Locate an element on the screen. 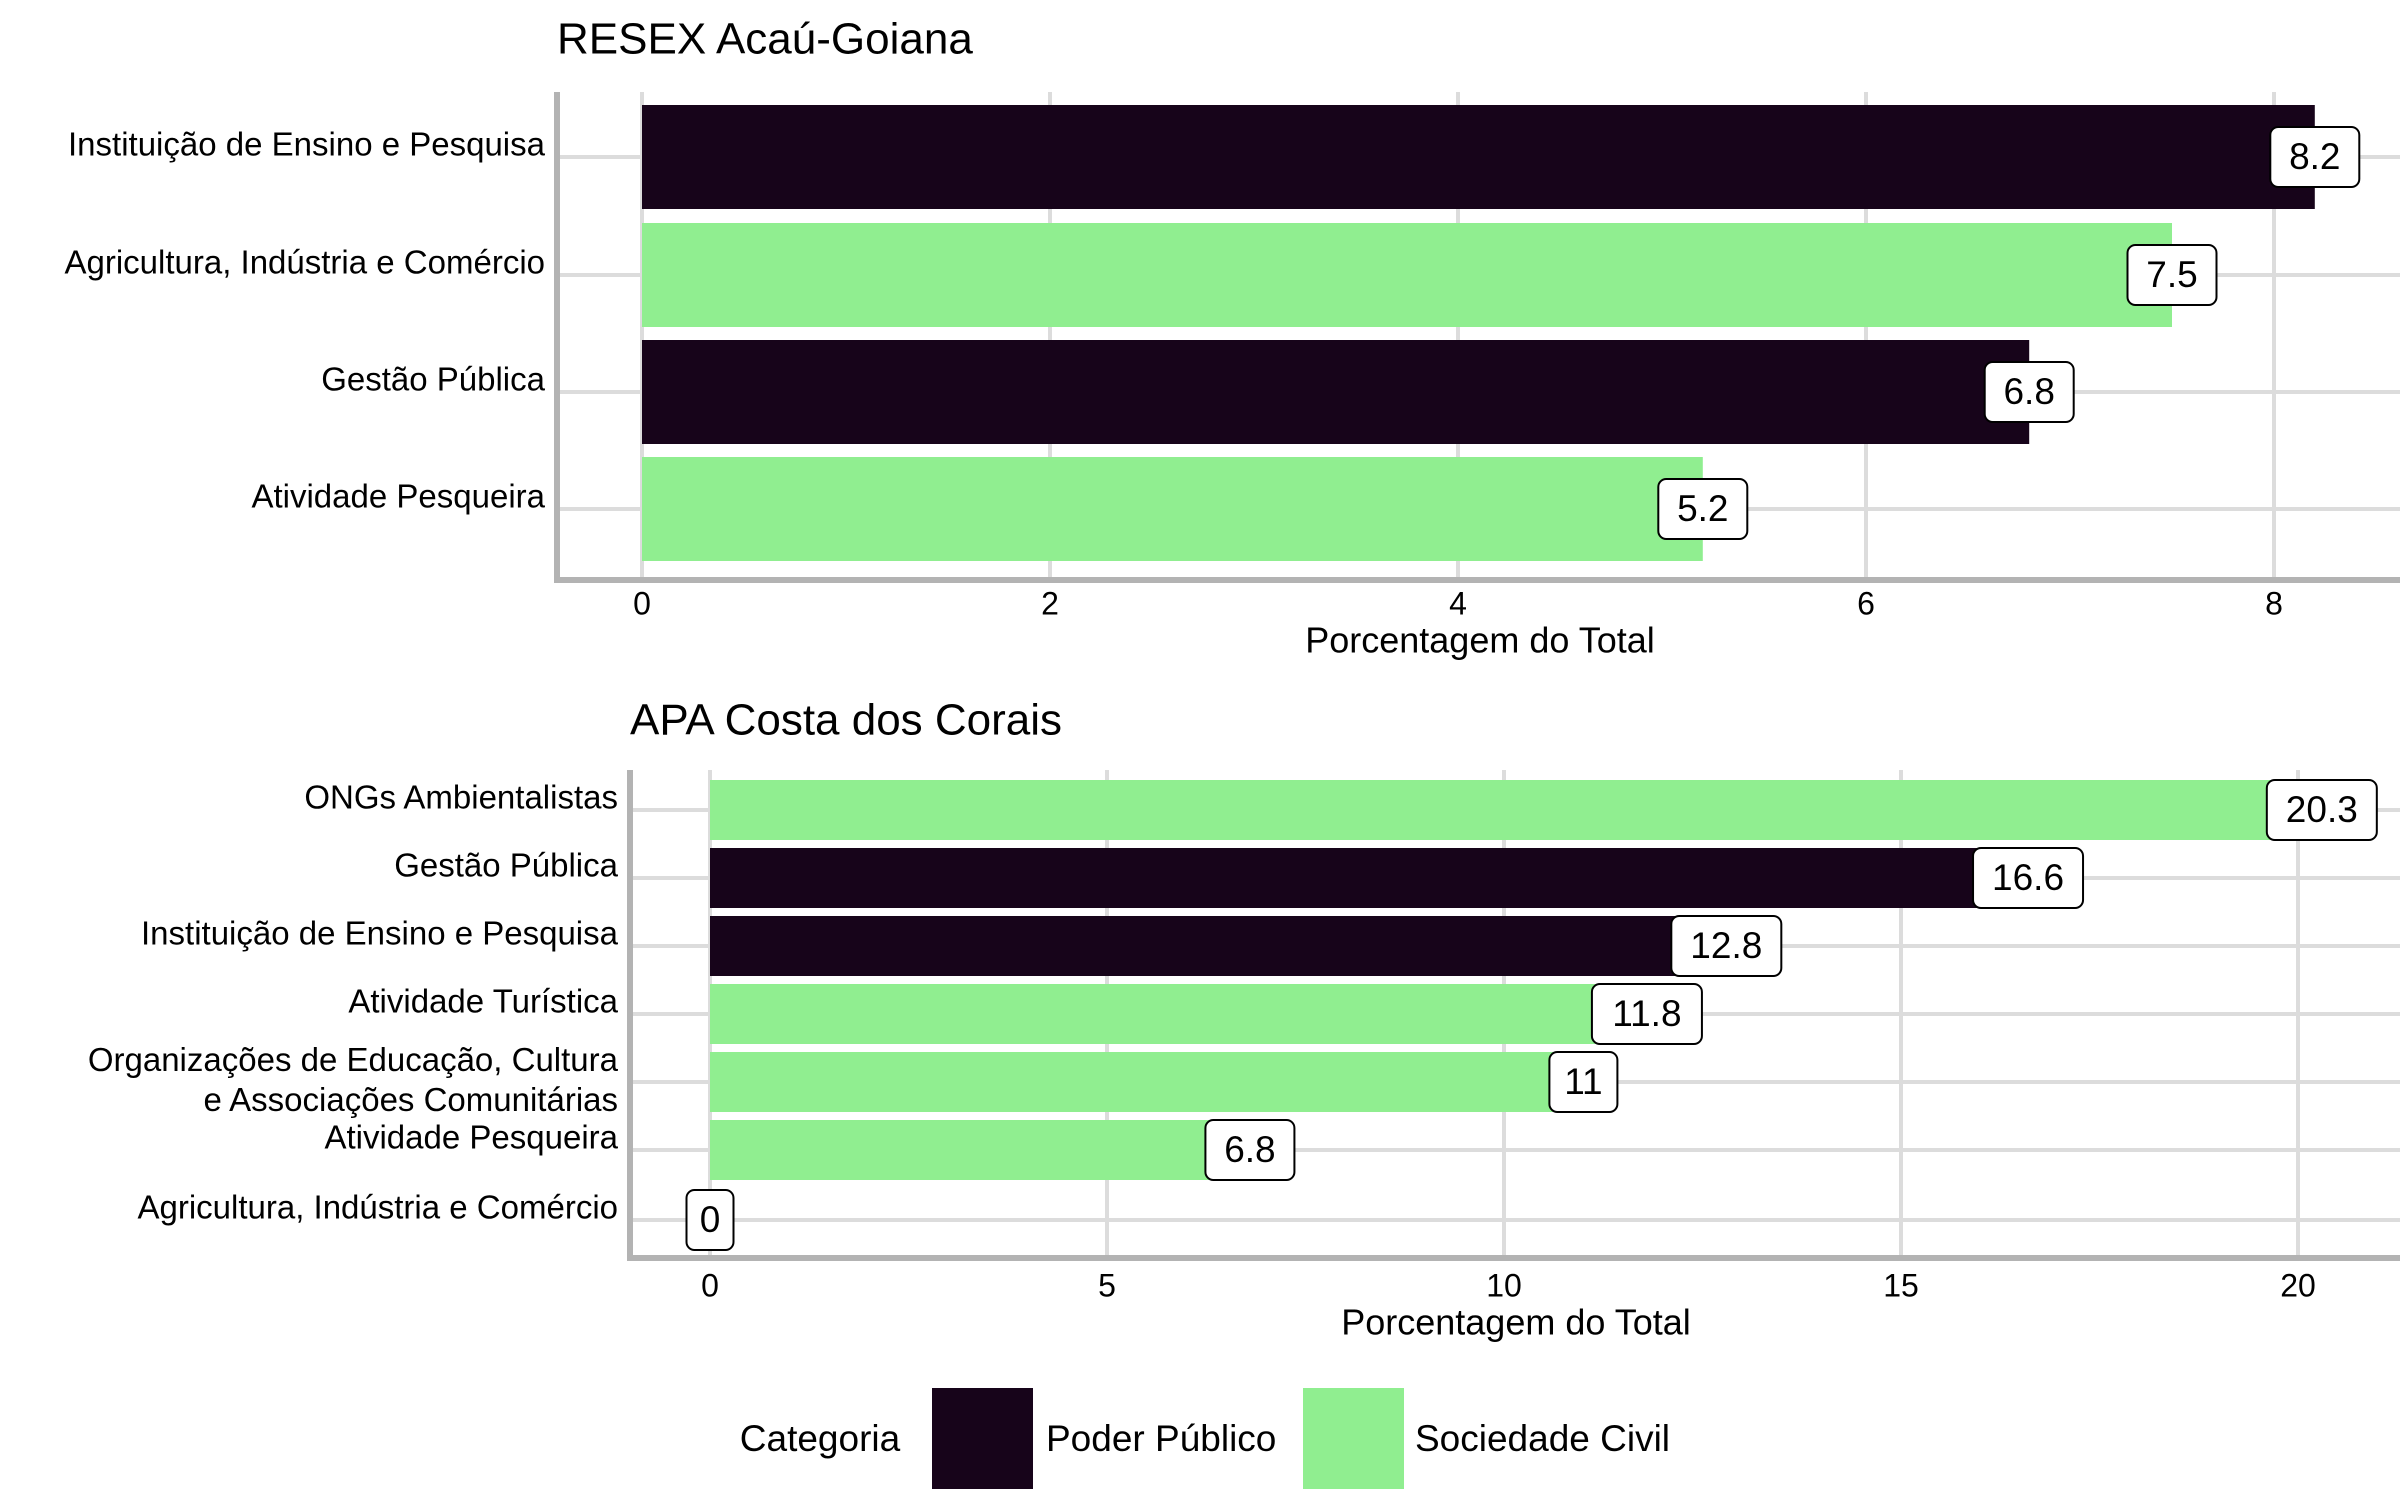 The height and width of the screenshot is (1505, 2400). data-label: 11 is located at coordinates (1583, 1081).